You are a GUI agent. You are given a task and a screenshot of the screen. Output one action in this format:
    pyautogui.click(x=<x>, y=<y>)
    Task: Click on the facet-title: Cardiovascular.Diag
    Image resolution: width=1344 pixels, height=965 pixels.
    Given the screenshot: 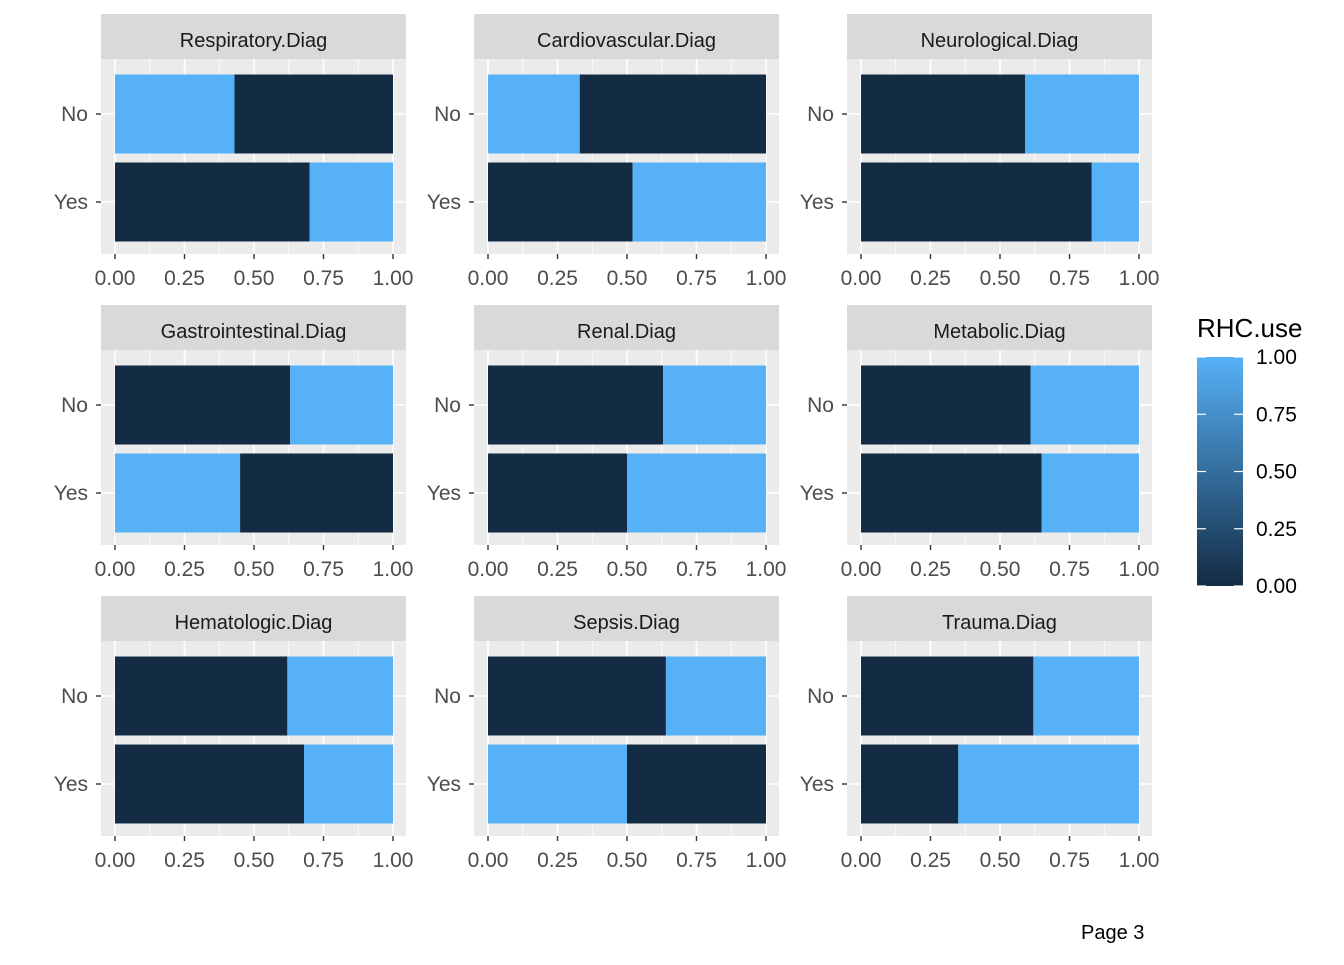 What is the action you would take?
    pyautogui.click(x=626, y=41)
    